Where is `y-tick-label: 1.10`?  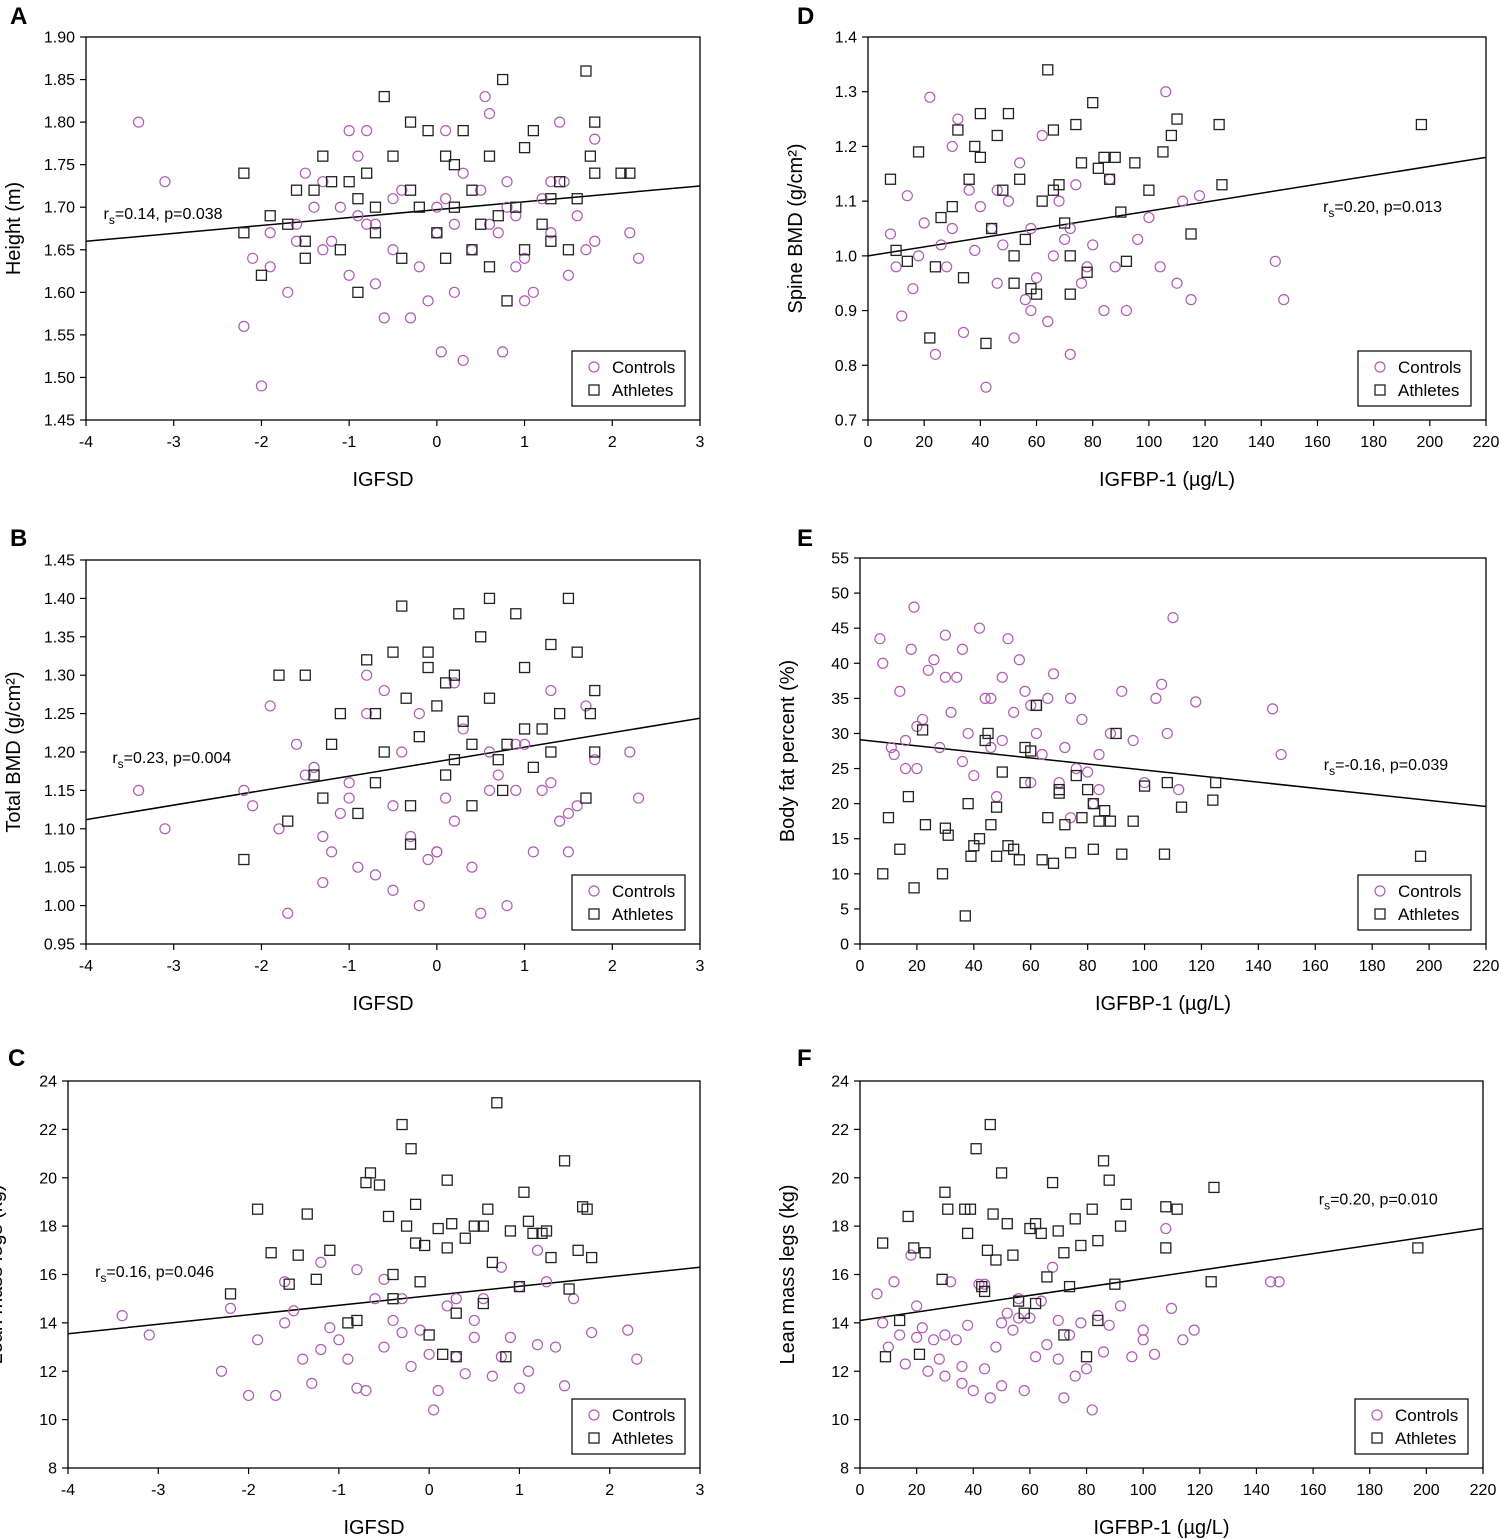
y-tick-label: 1.10 is located at coordinates (59, 829).